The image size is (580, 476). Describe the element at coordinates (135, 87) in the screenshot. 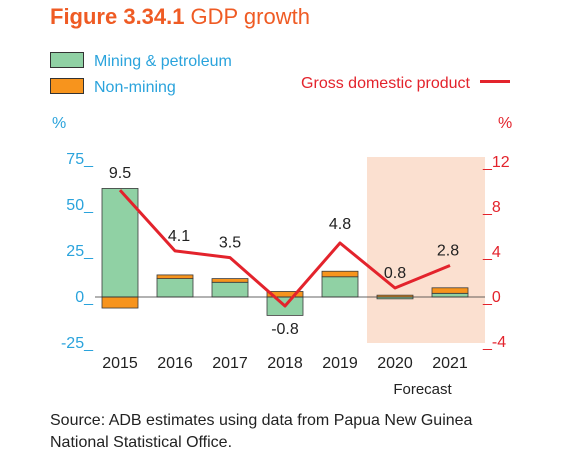

I see `legend-nonmining-label: Non-mining` at that location.